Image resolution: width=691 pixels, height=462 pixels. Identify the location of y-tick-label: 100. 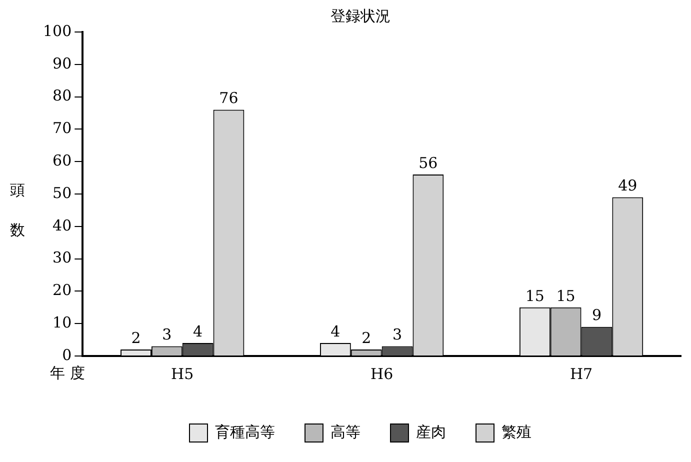
(57, 31).